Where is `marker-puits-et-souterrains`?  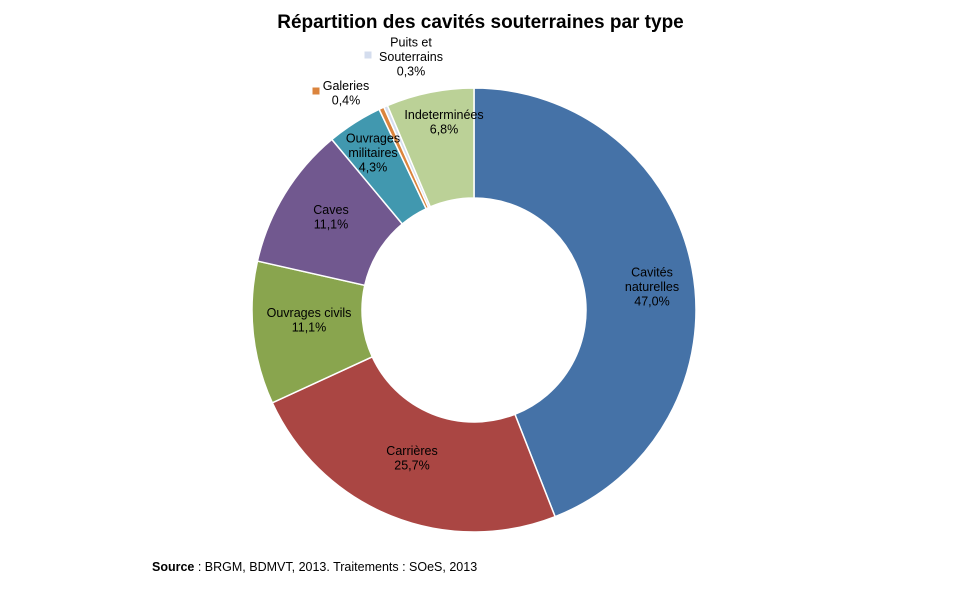 marker-puits-et-souterrains is located at coordinates (368, 55).